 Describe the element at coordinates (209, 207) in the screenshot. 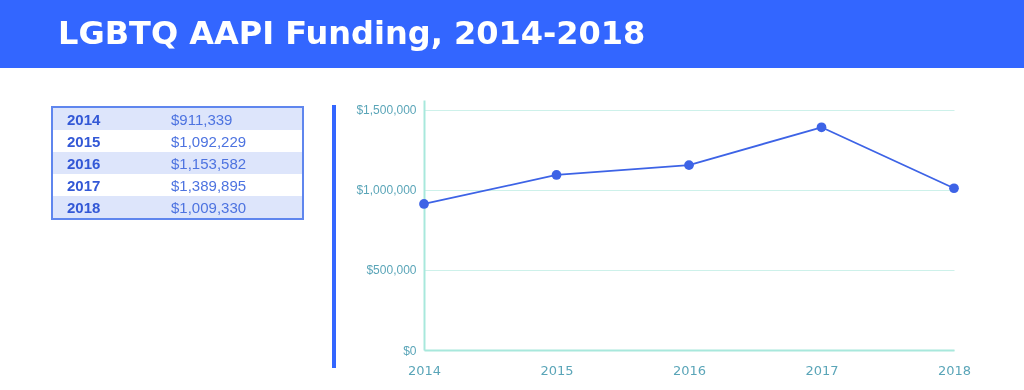

I see `text: $1,009,330` at that location.